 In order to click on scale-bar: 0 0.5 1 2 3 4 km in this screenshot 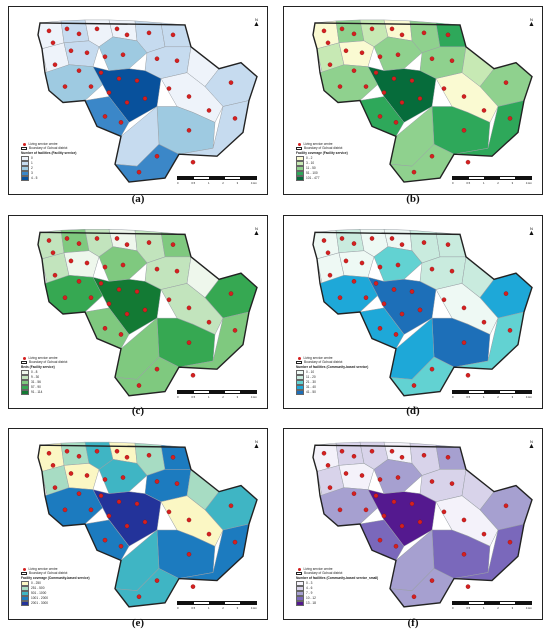, I will do `click(217, 180)`.